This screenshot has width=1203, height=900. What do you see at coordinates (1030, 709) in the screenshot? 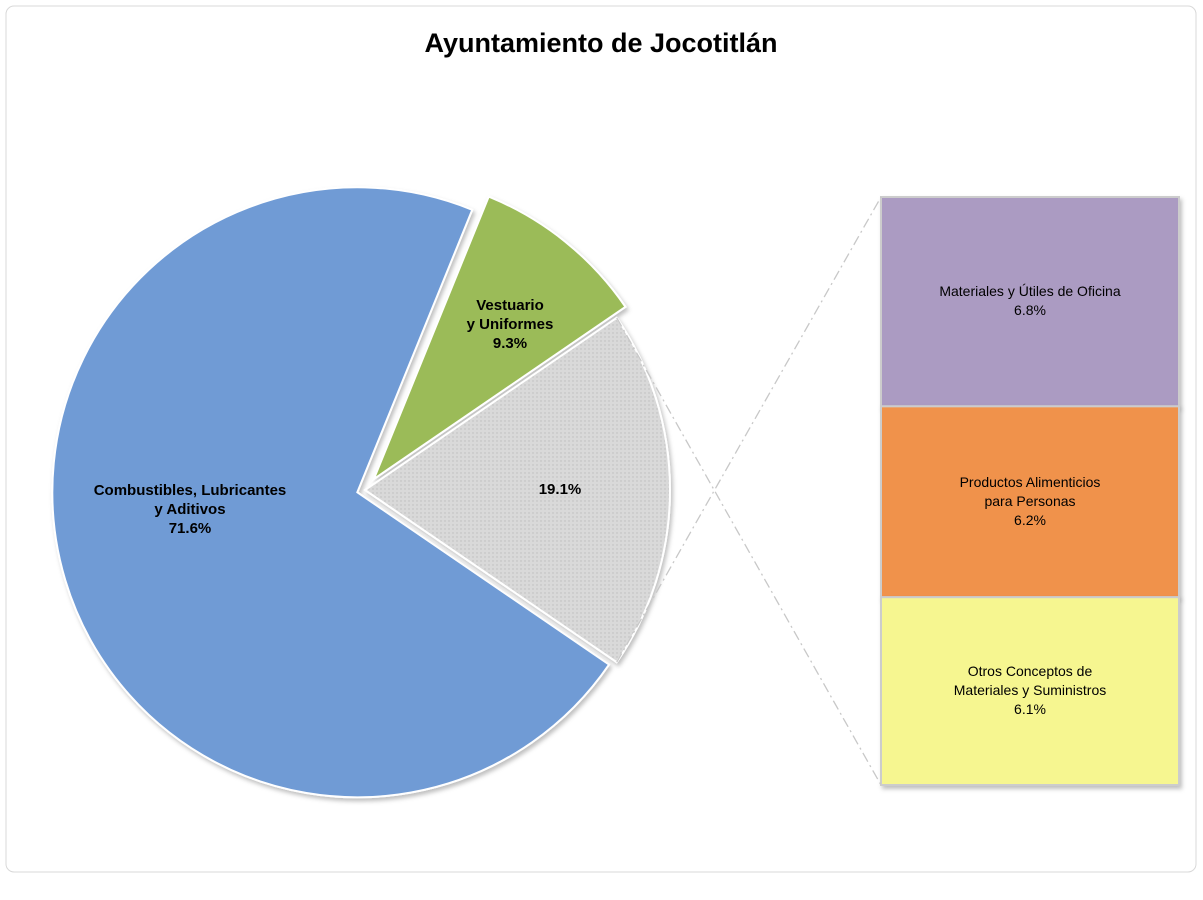
I see `label-line: 6.1%` at bounding box center [1030, 709].